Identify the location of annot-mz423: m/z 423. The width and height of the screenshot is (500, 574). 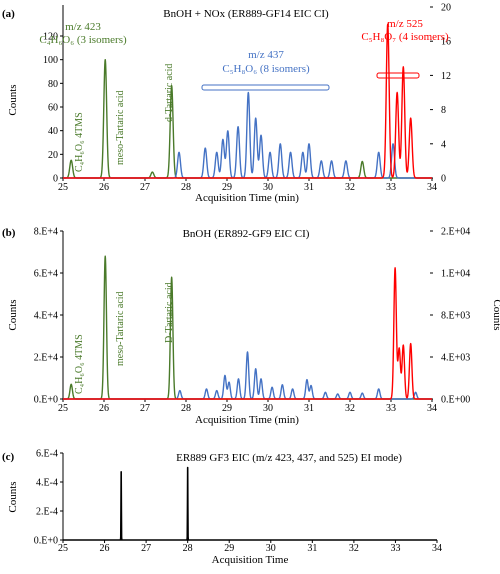
(83, 27).